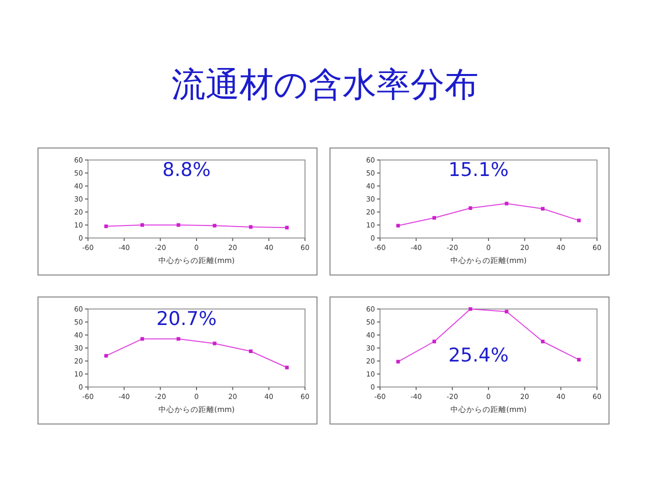 This screenshot has height=487, width=650. What do you see at coordinates (478, 170) in the screenshot?
I see `annotation: 15.1%` at bounding box center [478, 170].